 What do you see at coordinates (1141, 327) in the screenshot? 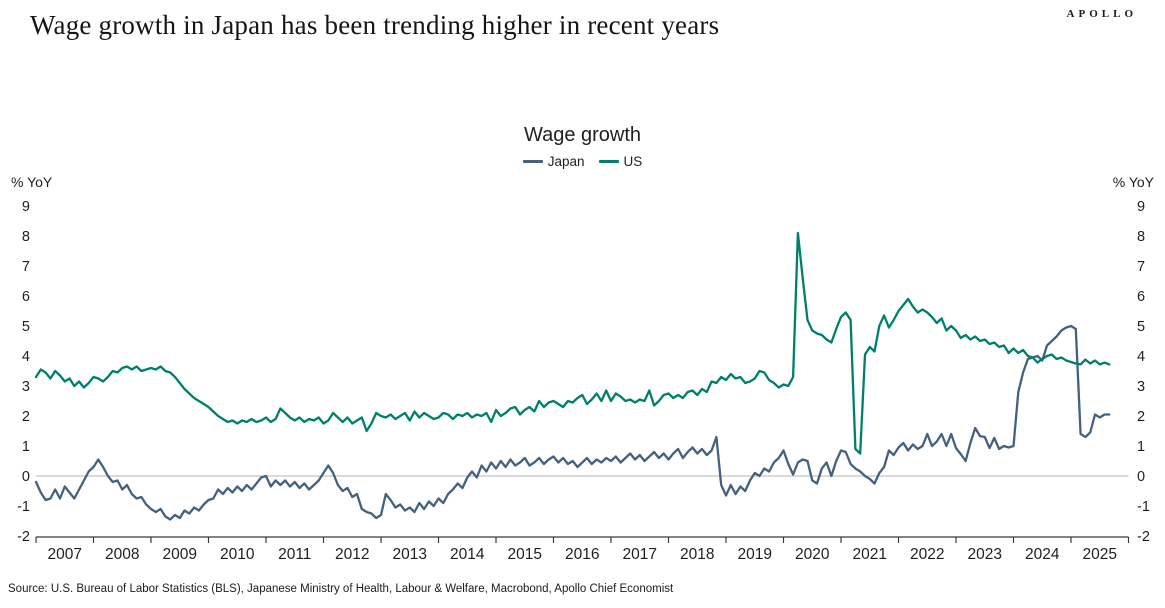
I see `y-tick-label-right: 5` at bounding box center [1141, 327].